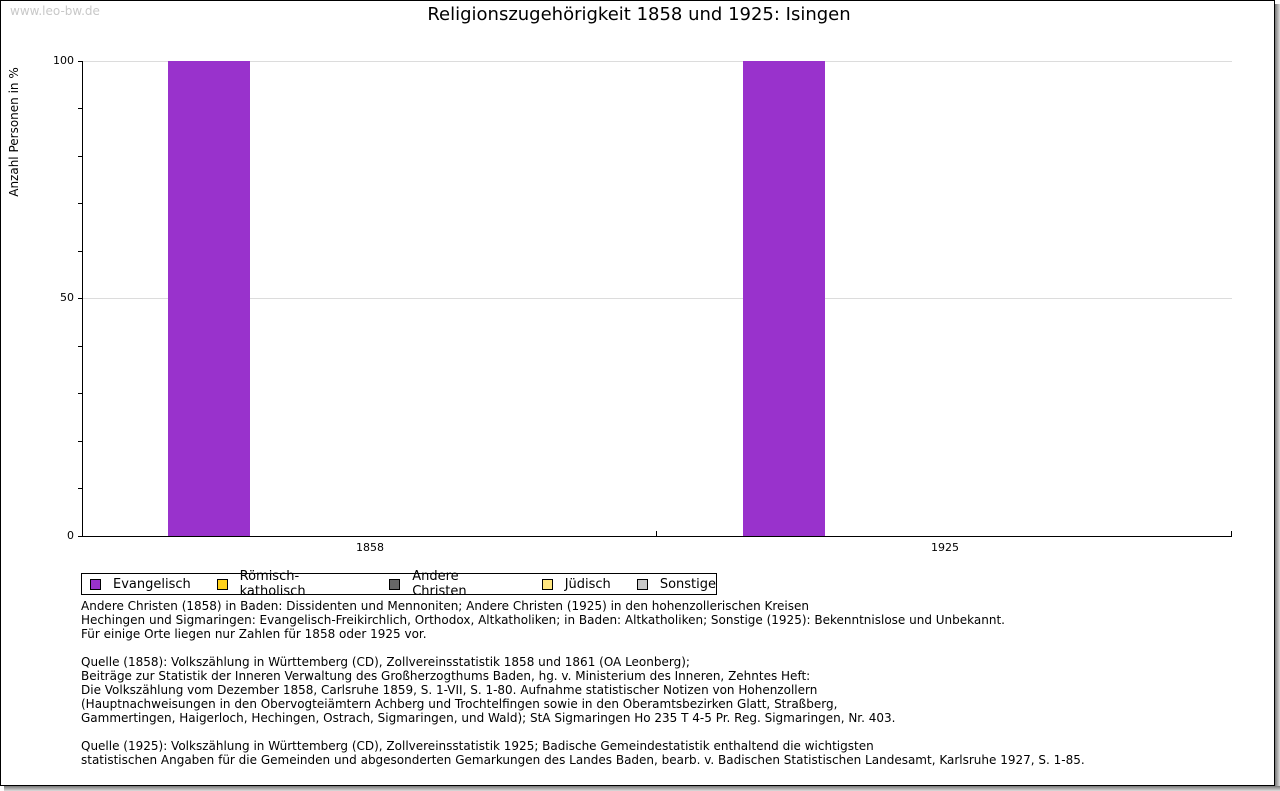 The width and height of the screenshot is (1280, 791). Describe the element at coordinates (687, 584) in the screenshot. I see `legend-label: Sonstige` at that location.